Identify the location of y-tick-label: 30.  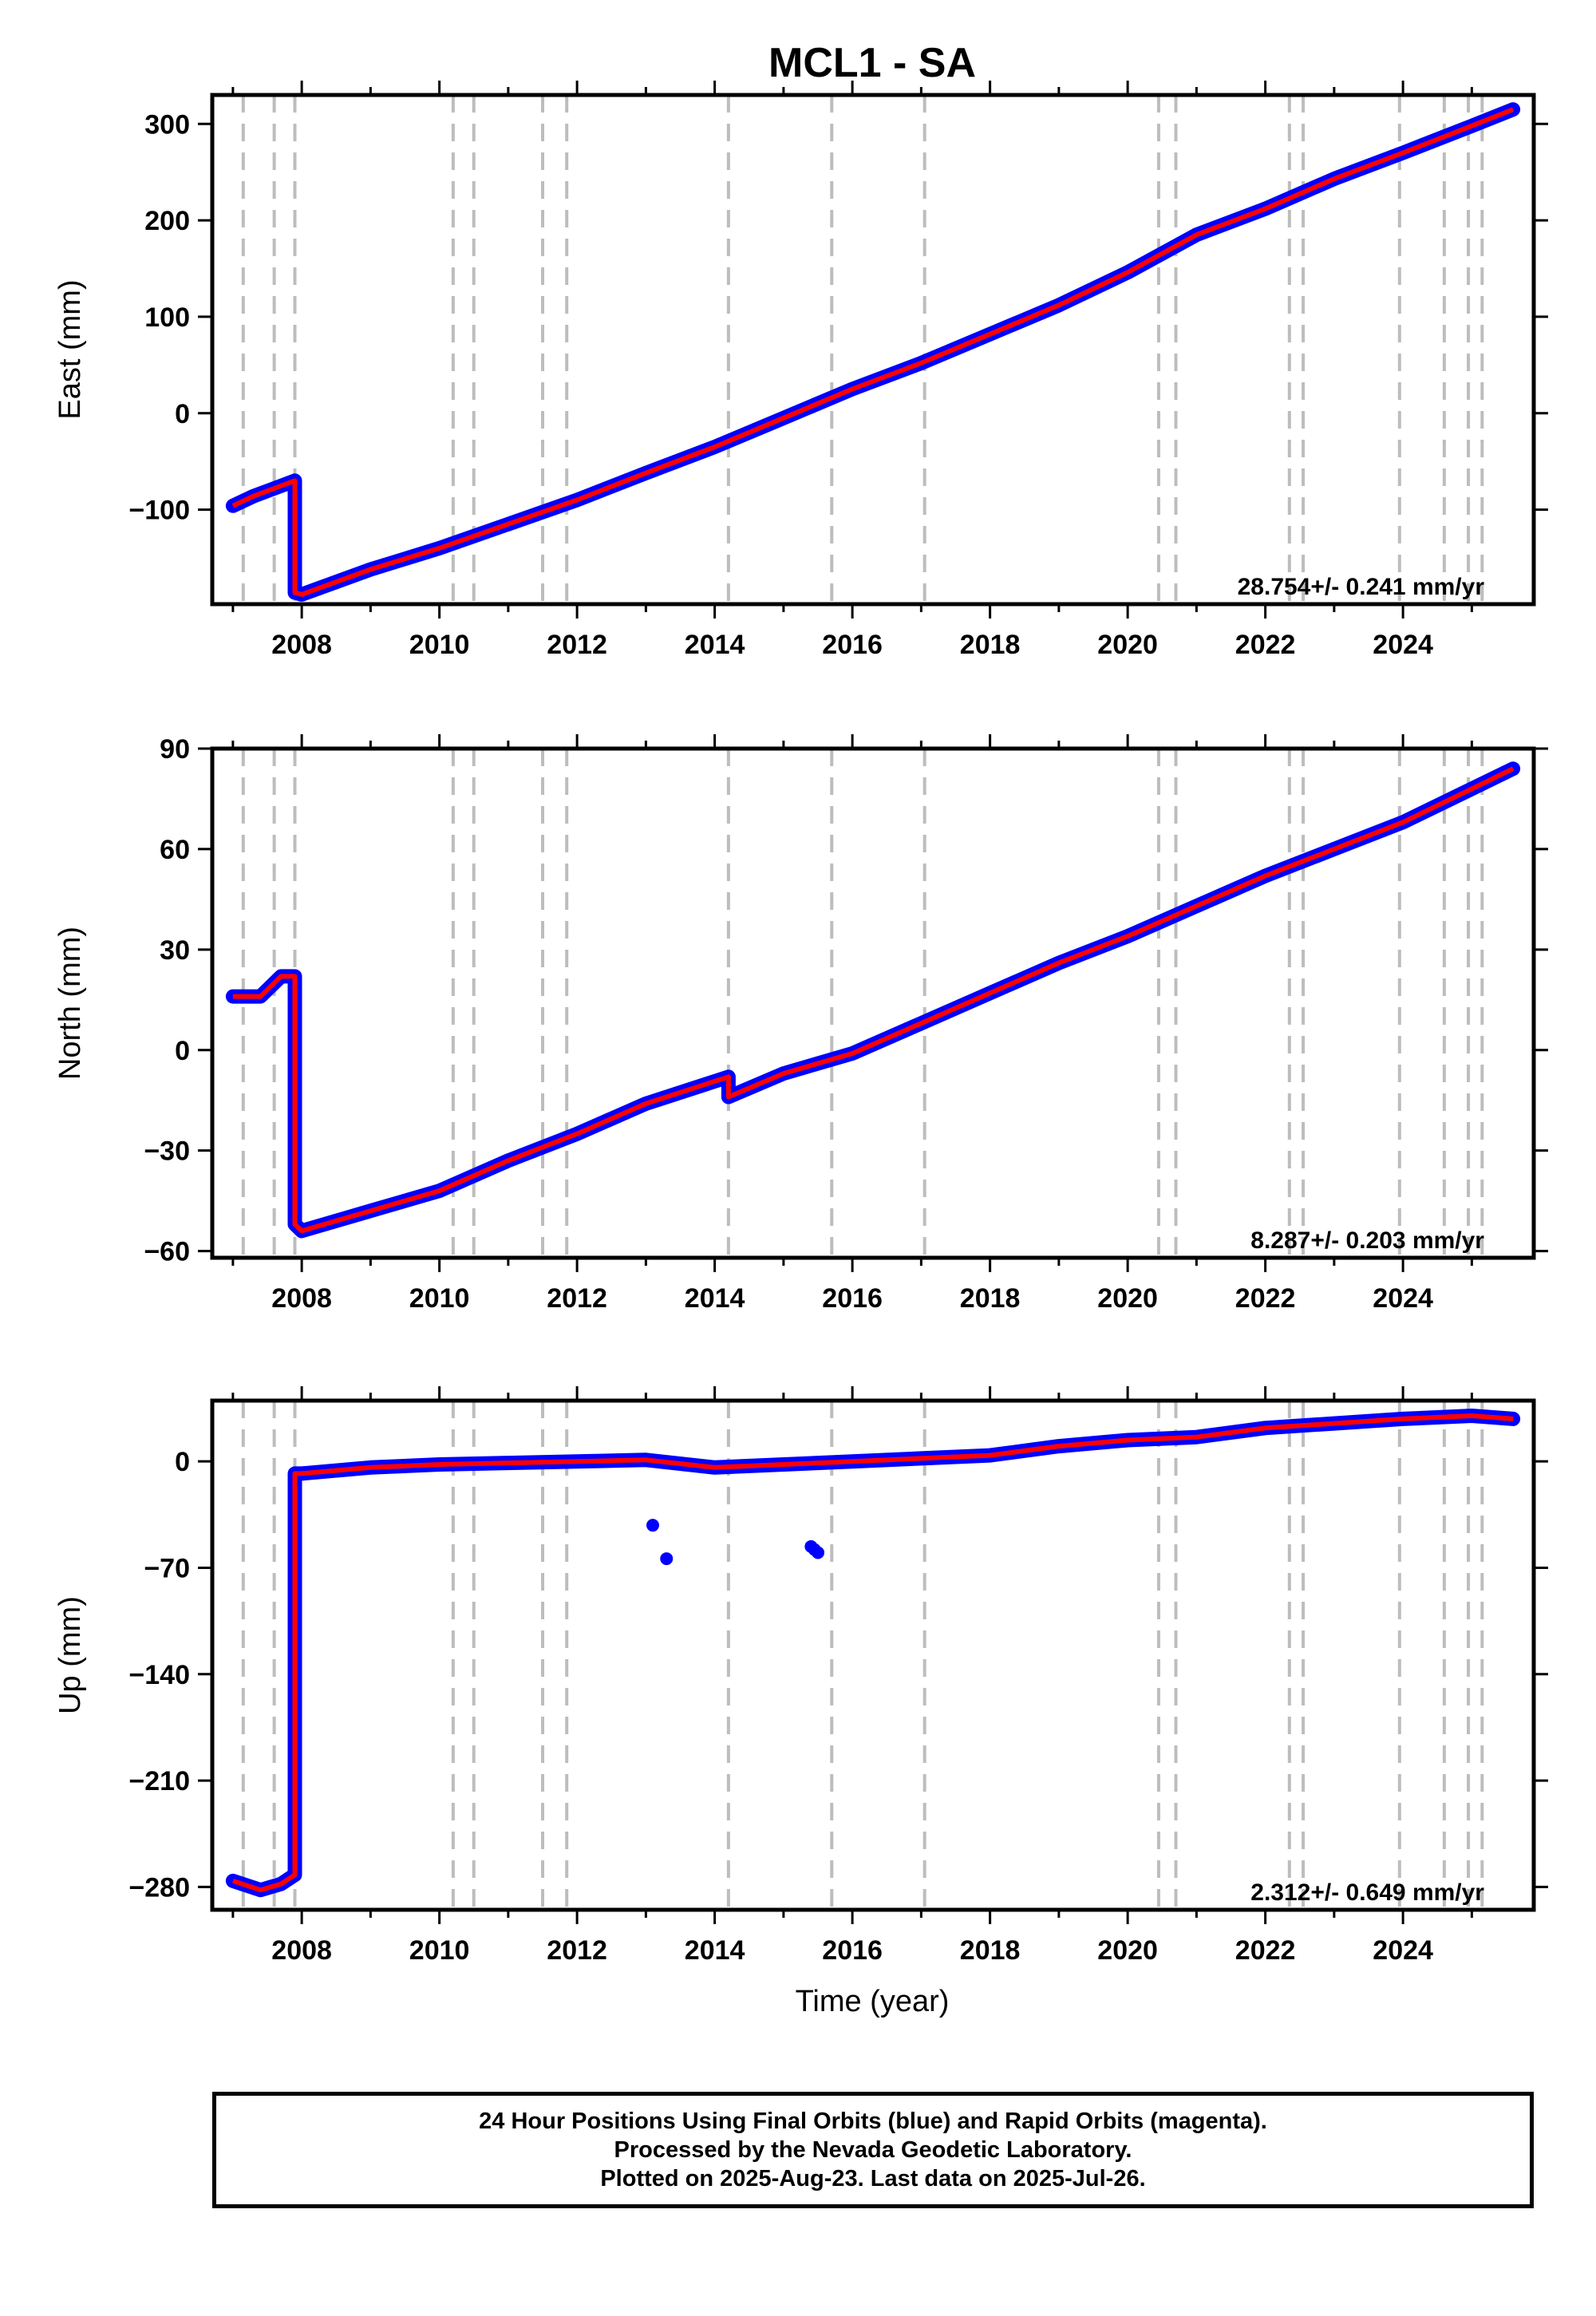
(175, 950).